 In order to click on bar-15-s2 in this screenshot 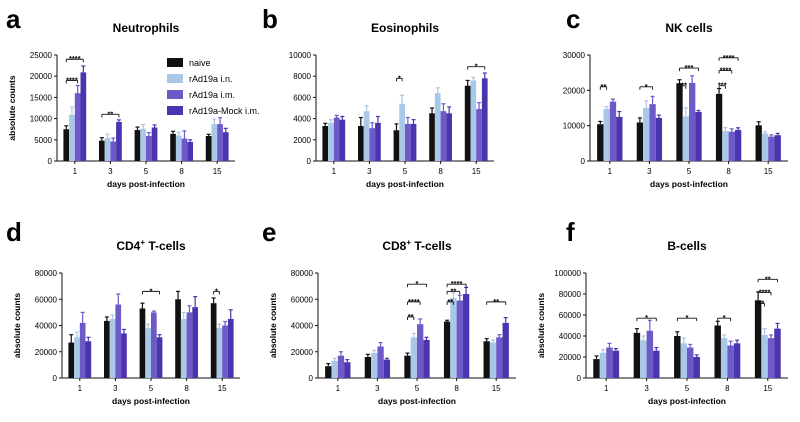, I will do `click(220, 142)`.